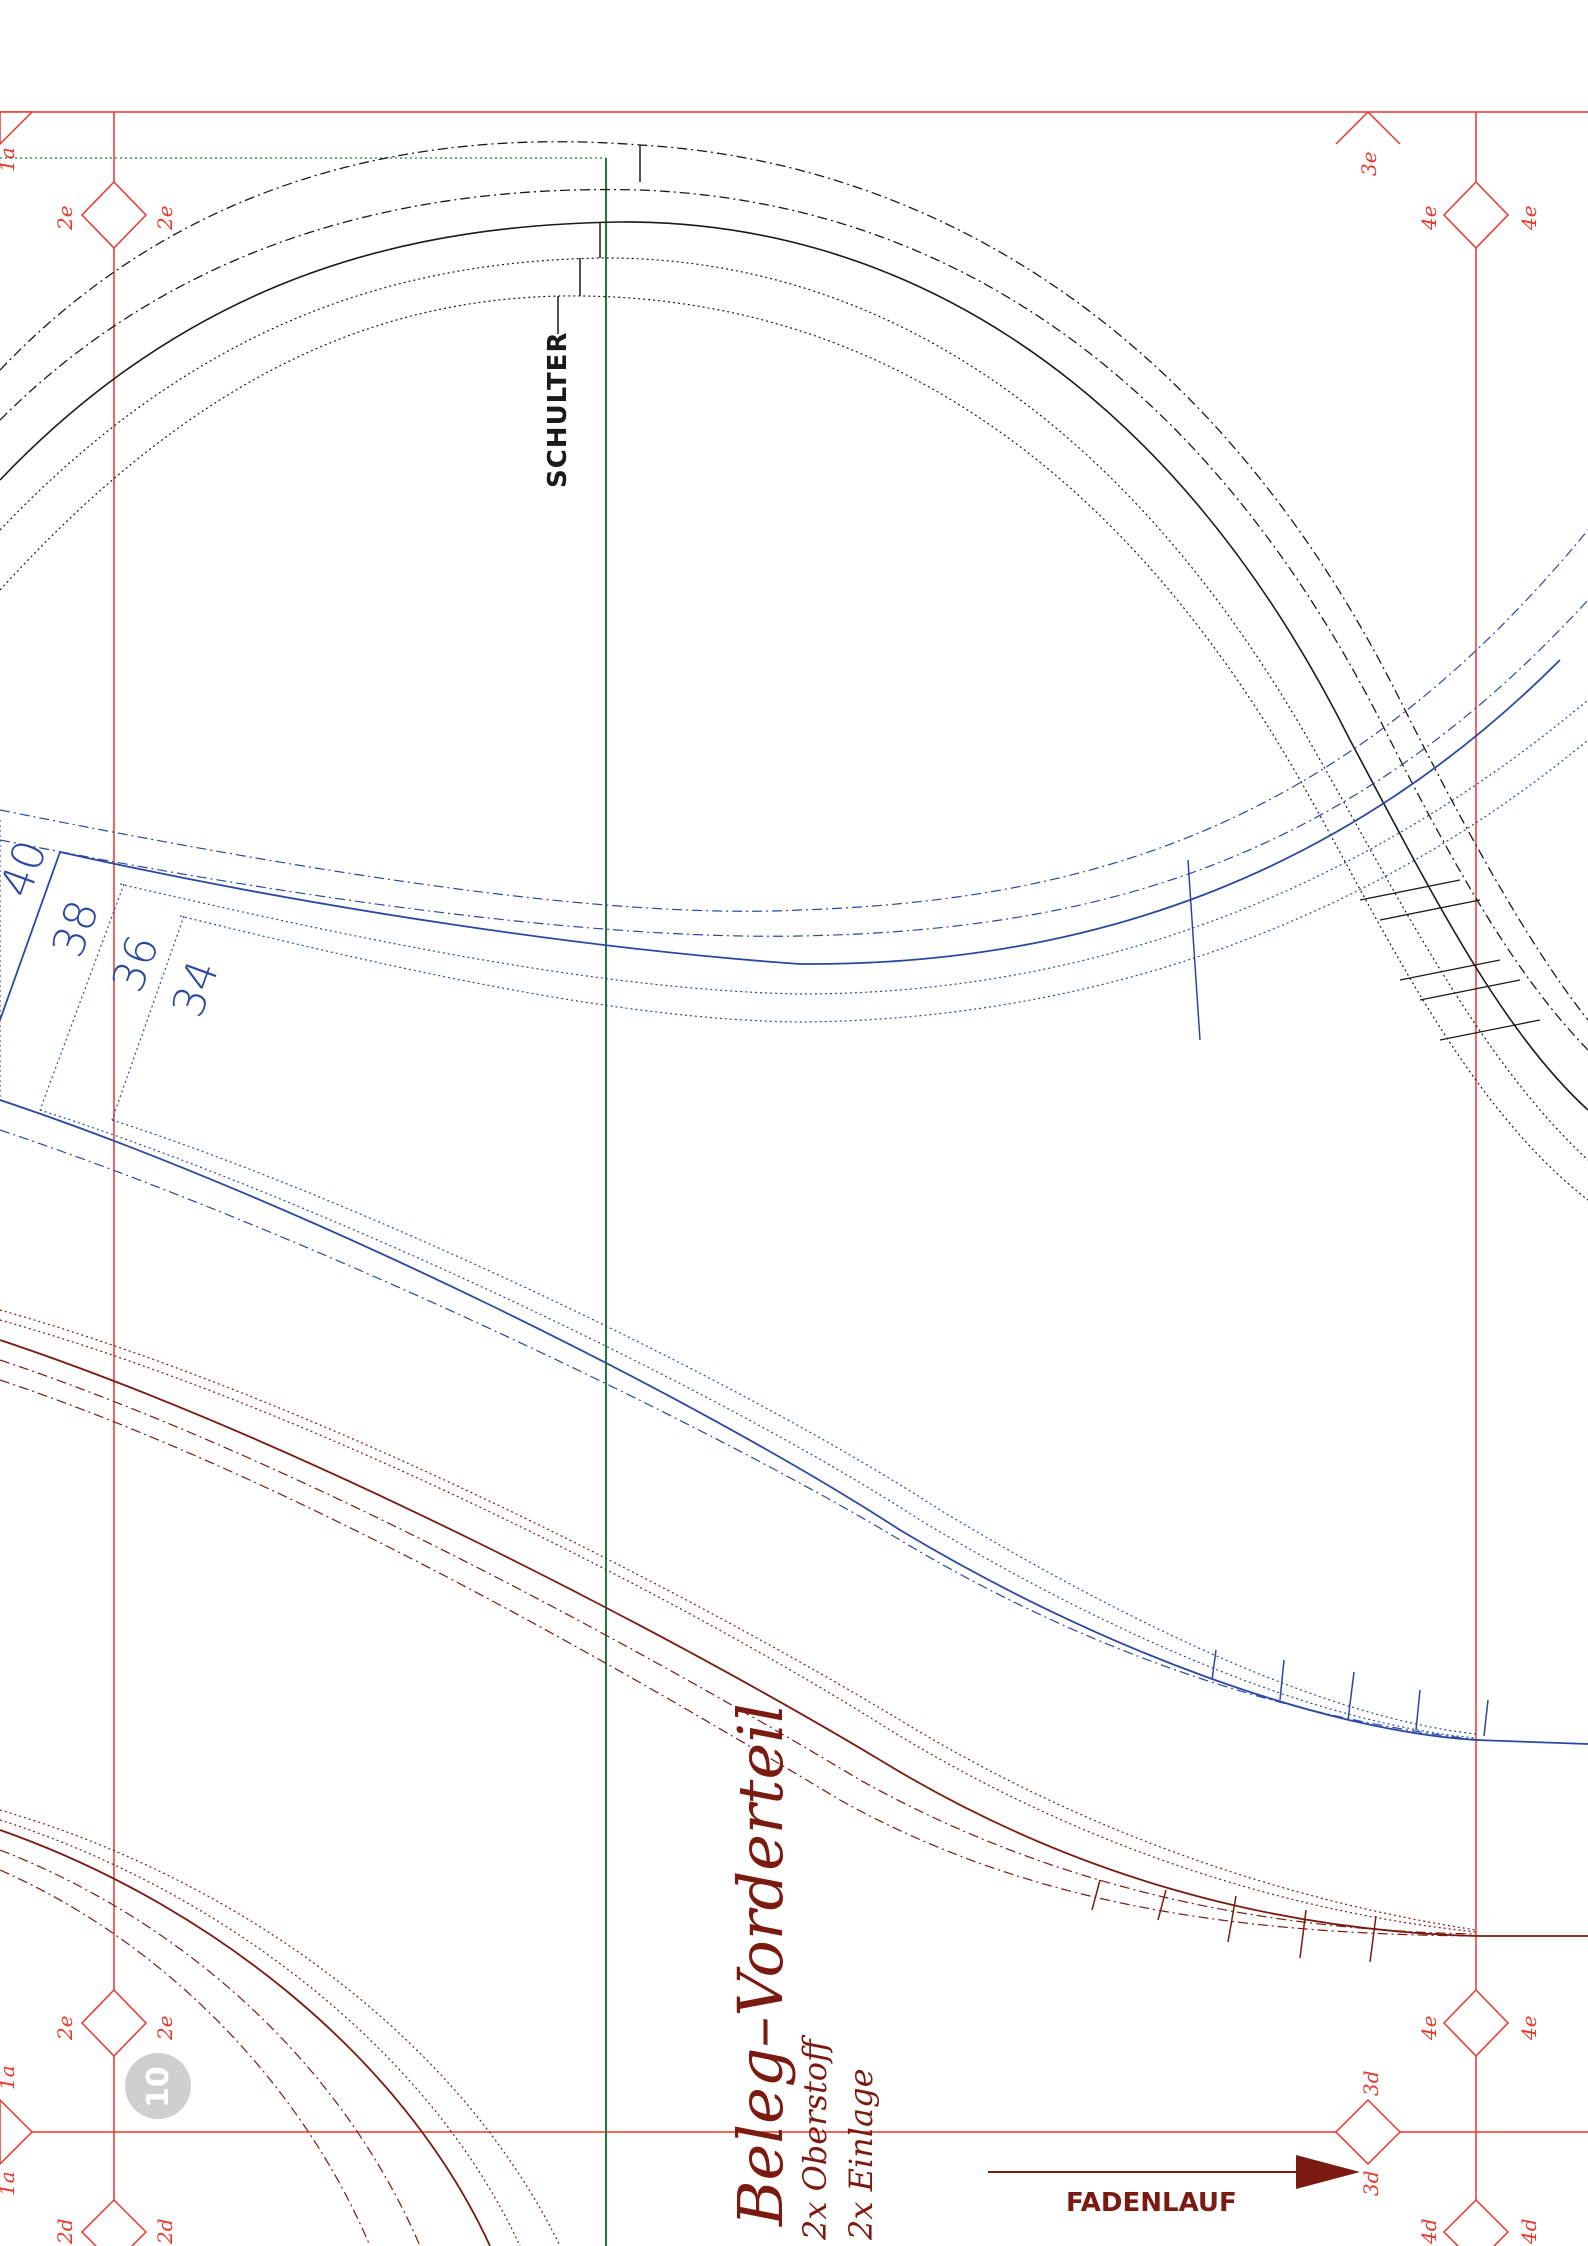 This screenshot has width=1588, height=2246. Describe the element at coordinates (1234, 1921) in the screenshot. I see `maroon-notch-marks` at that location.